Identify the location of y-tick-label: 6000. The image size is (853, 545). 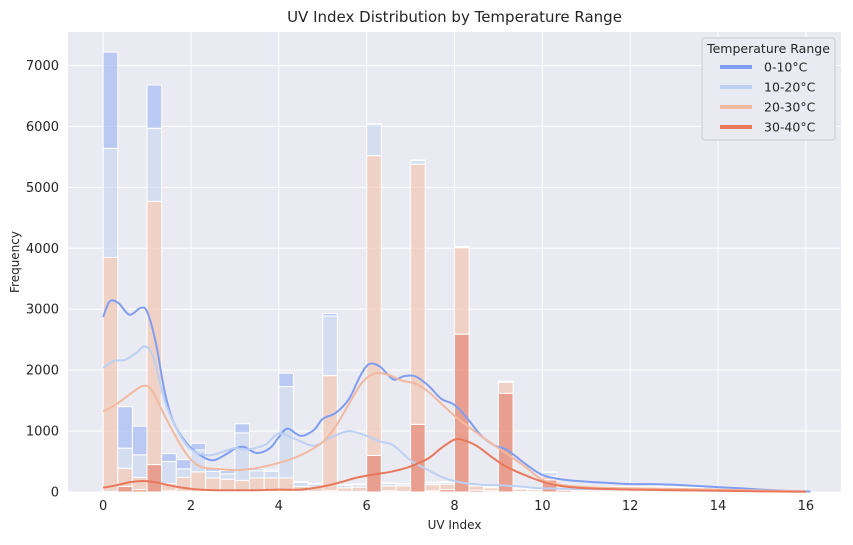
(42, 127).